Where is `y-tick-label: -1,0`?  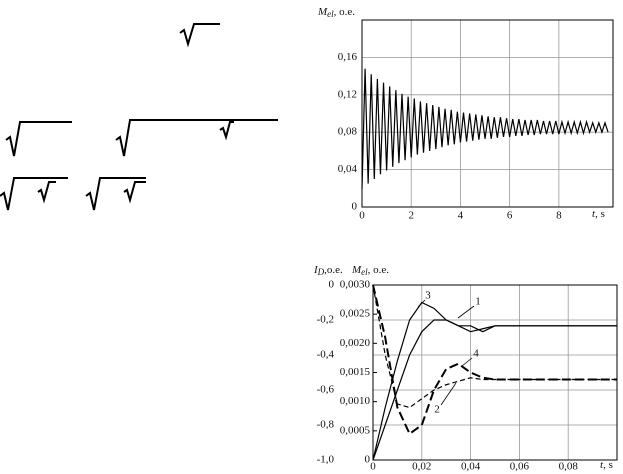
y-tick-label: -1,0 is located at coordinates (326, 460).